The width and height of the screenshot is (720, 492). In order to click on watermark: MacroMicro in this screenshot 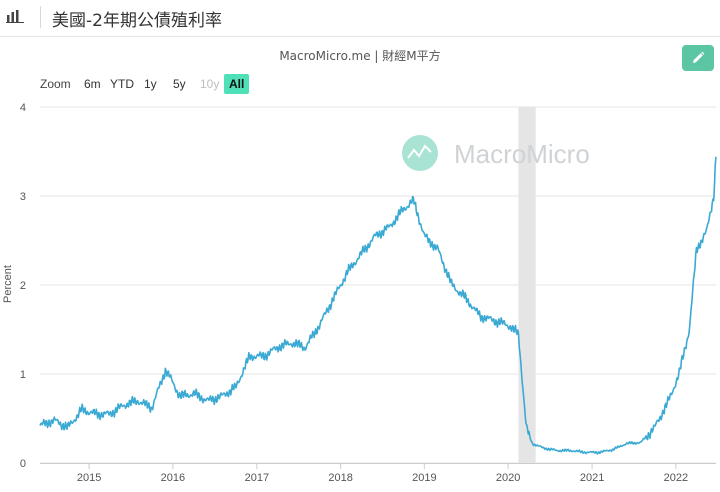, I will do `click(496, 153)`.